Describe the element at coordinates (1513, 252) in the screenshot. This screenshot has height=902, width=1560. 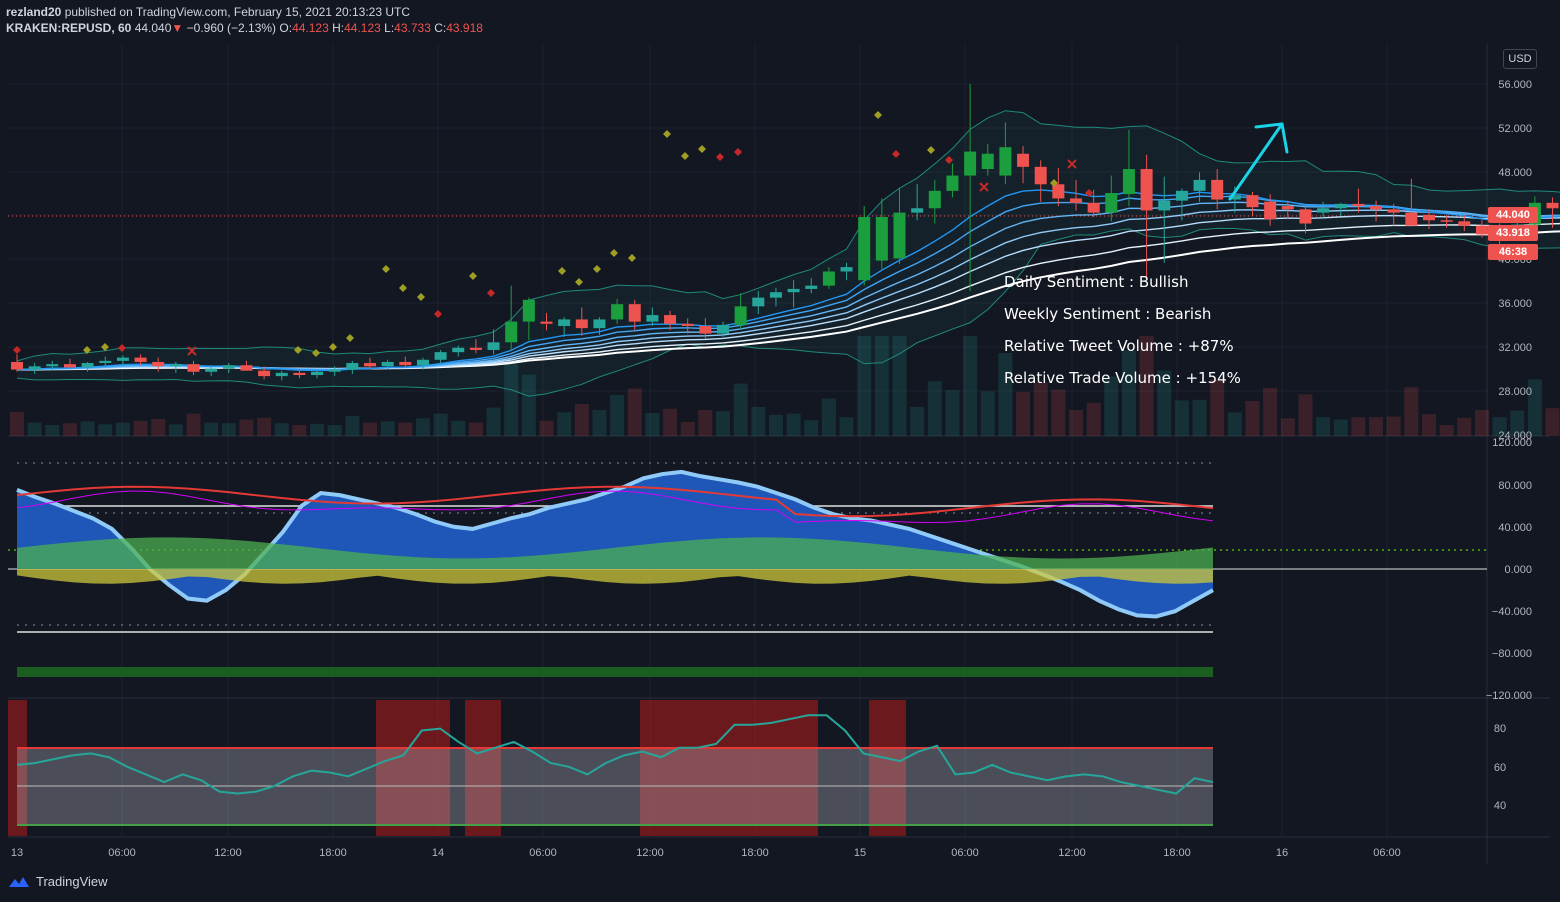
I see `countdown-tag: 46:38` at that location.